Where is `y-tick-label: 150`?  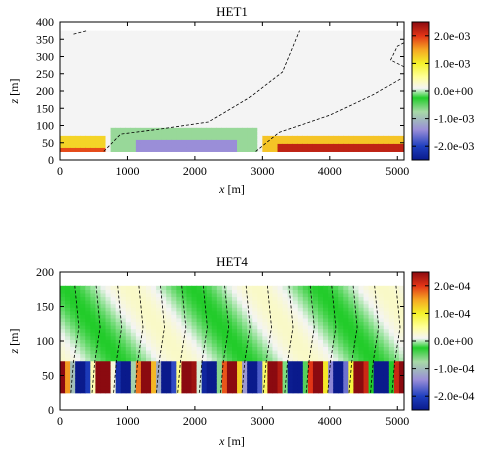
y-tick-label: 150 is located at coordinates (45, 307).